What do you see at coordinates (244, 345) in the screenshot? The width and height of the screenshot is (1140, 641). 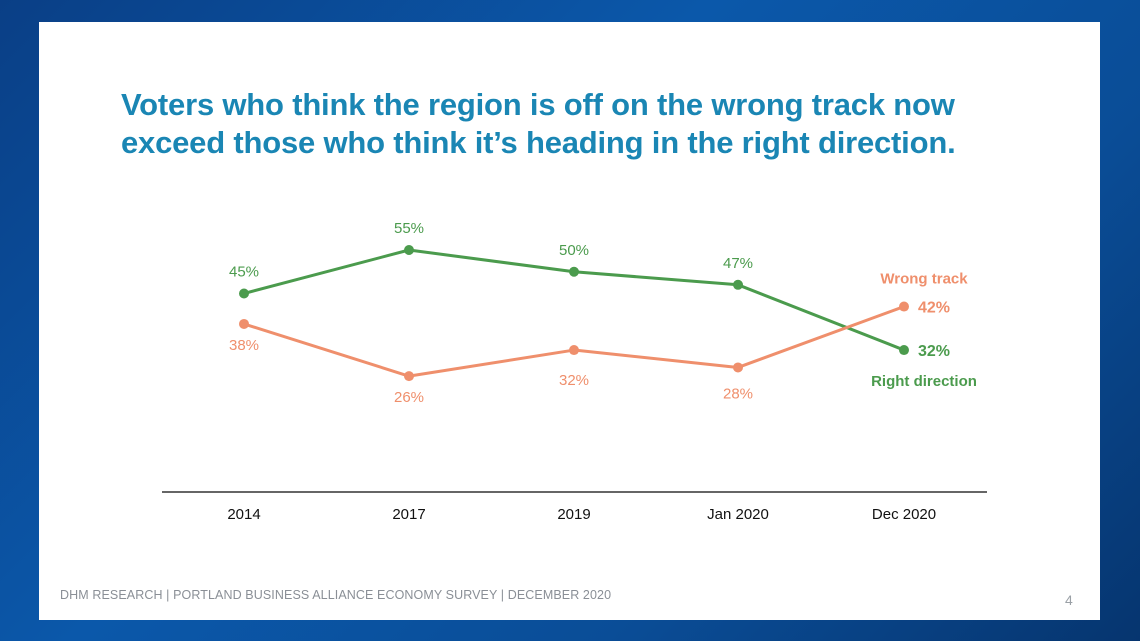 I see `data-label-wrong-track-1: 38%` at bounding box center [244, 345].